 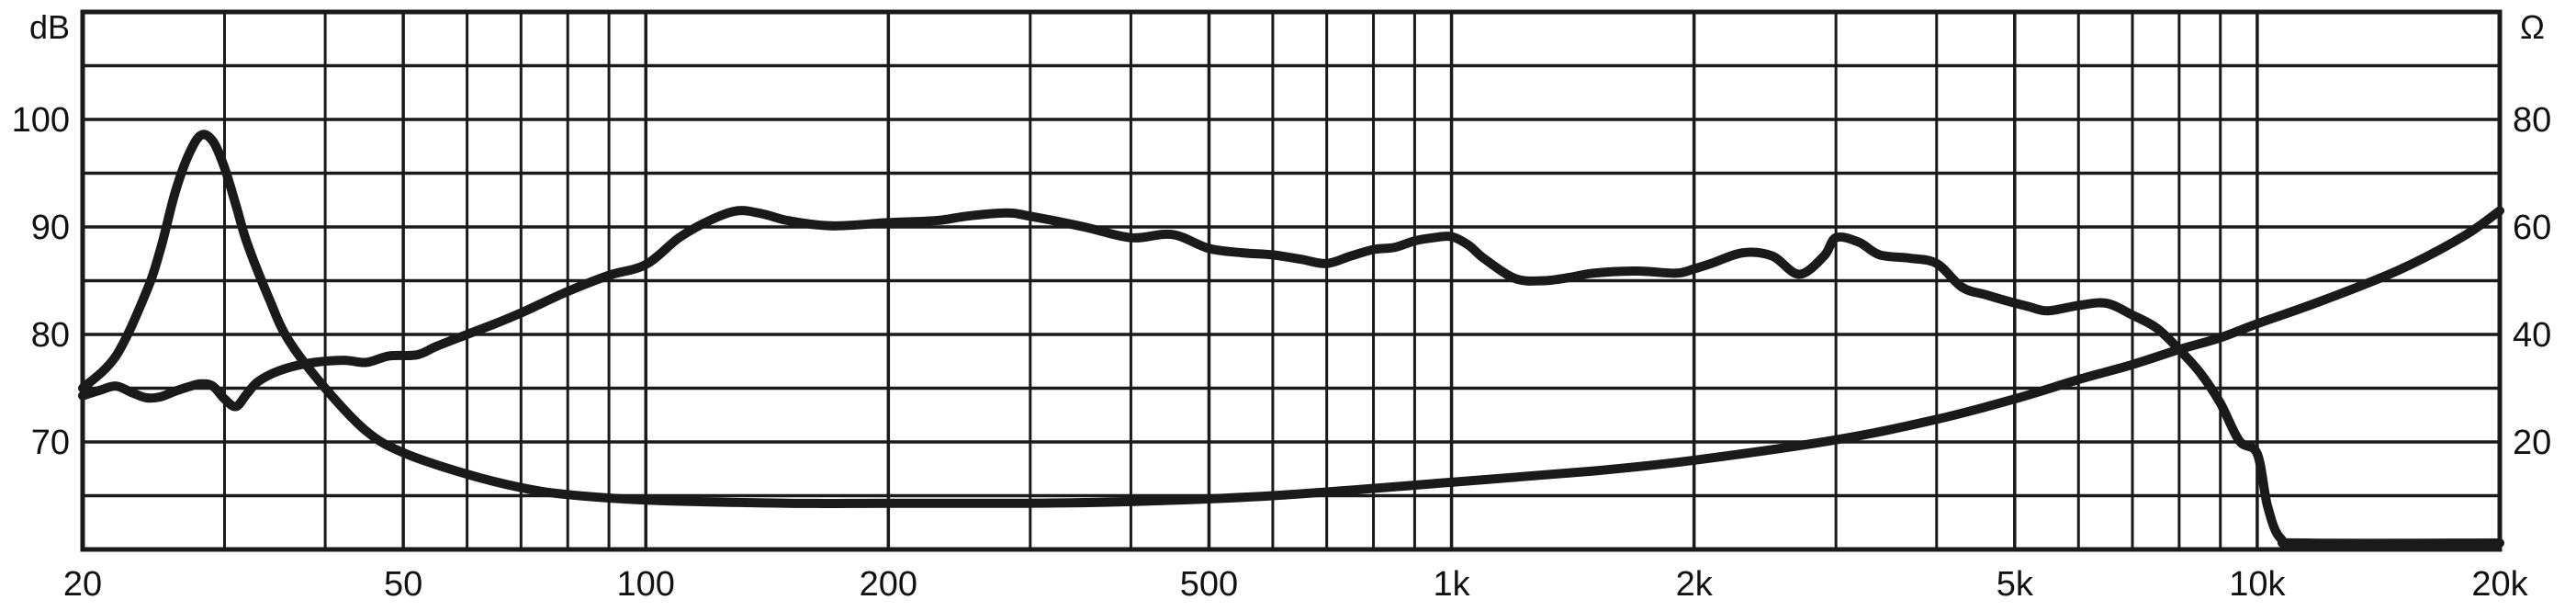 What do you see at coordinates (1451, 584) in the screenshot?
I see `x-tick-label: 1k` at bounding box center [1451, 584].